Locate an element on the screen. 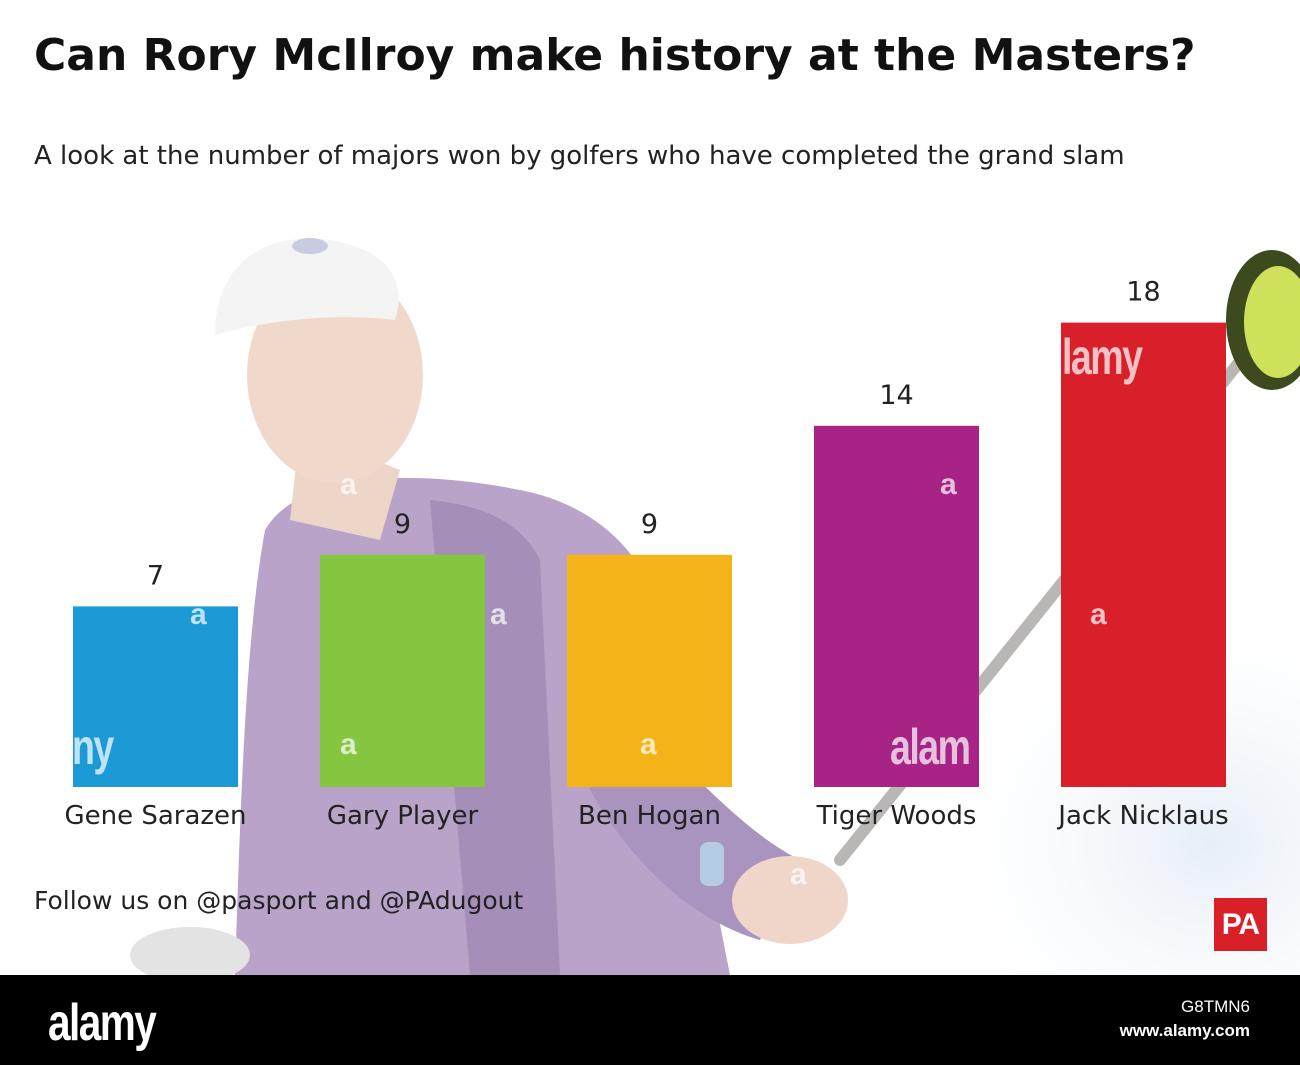  data-label: 14 is located at coordinates (896, 395).